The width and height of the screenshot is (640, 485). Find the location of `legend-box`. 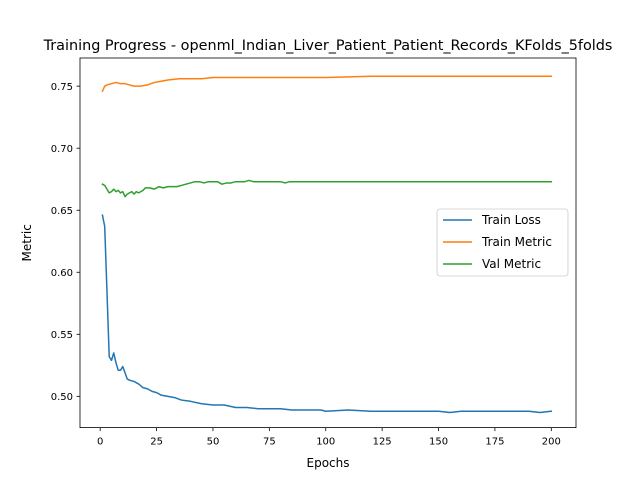

legend-box is located at coordinates (502, 242).